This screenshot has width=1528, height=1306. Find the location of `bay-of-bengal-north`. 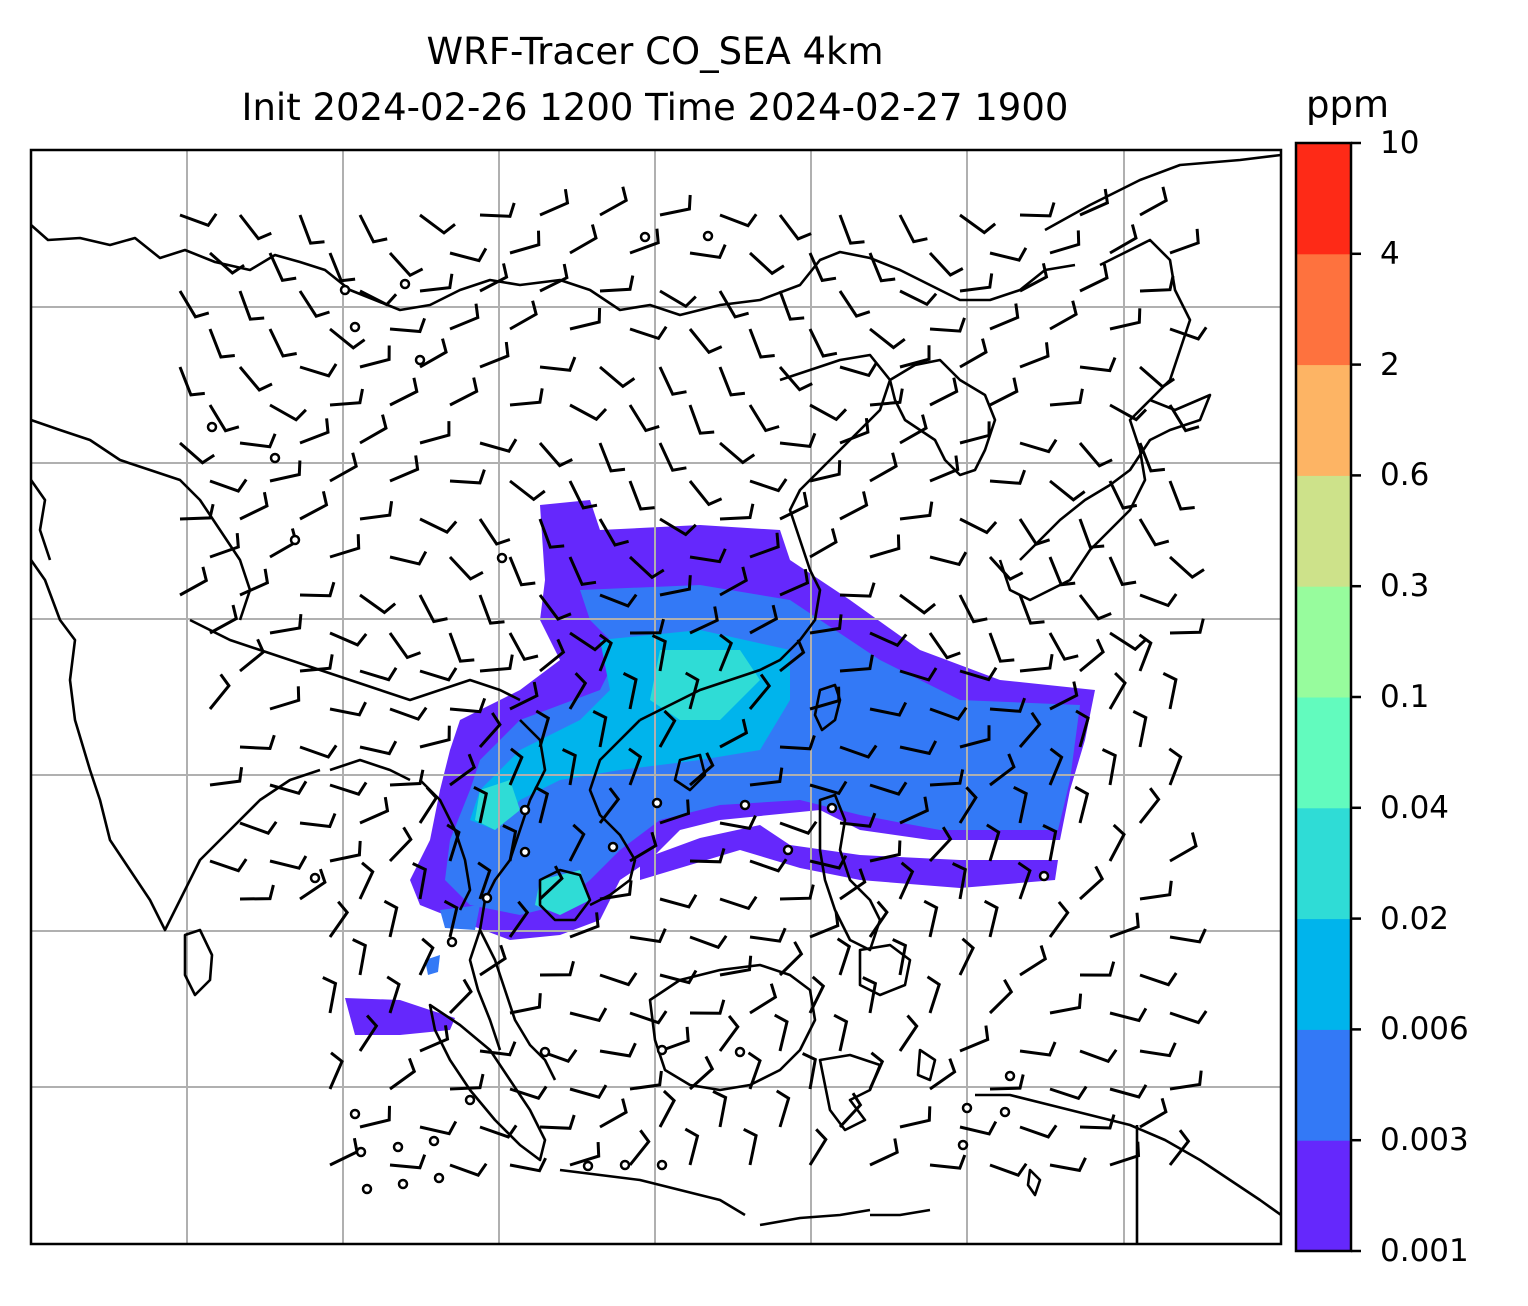

bay-of-bengal-north is located at coordinates (370, 770).